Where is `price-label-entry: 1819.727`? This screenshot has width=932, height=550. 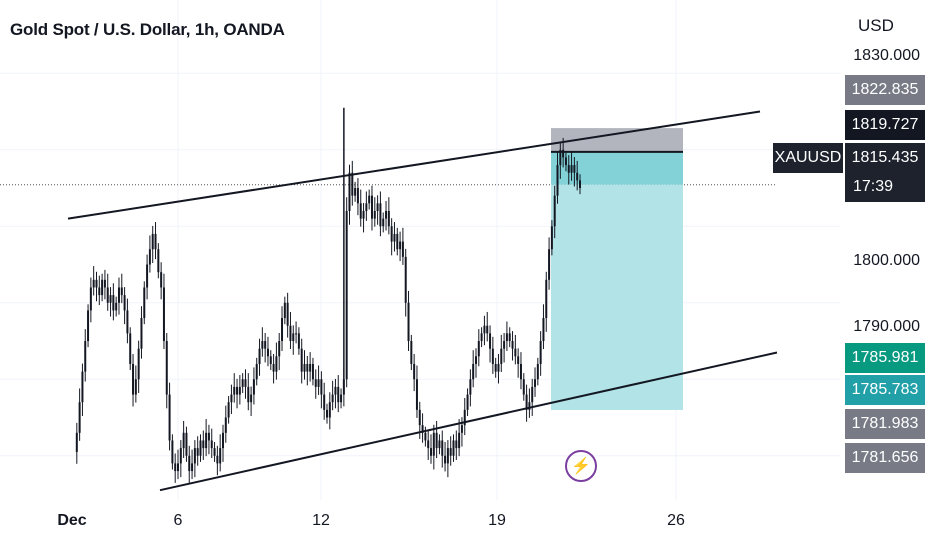 price-label-entry: 1819.727 is located at coordinates (885, 125).